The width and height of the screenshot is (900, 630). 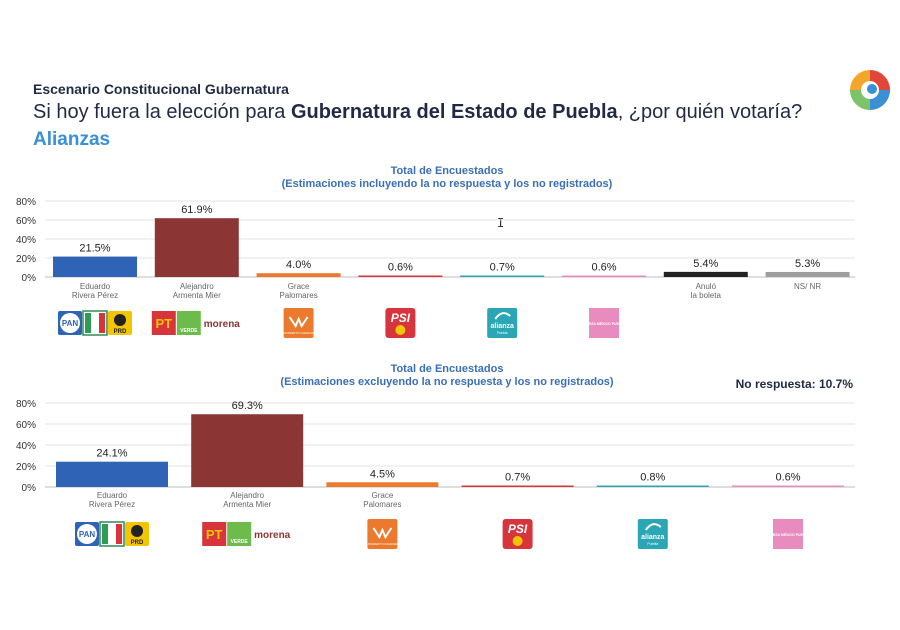 What do you see at coordinates (706, 286) in the screenshot?
I see `category-label: Anuló` at bounding box center [706, 286].